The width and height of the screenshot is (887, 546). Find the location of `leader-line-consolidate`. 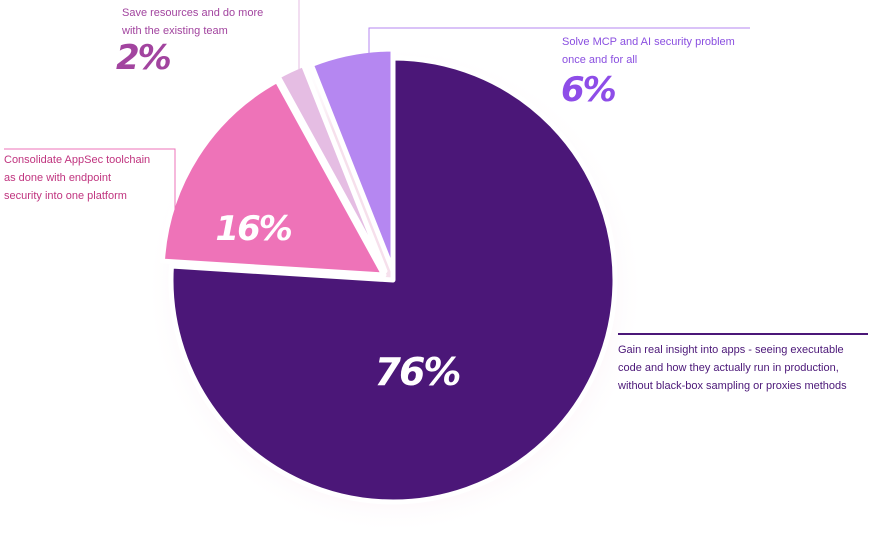

leader-line-consolidate is located at coordinates (90, 185).